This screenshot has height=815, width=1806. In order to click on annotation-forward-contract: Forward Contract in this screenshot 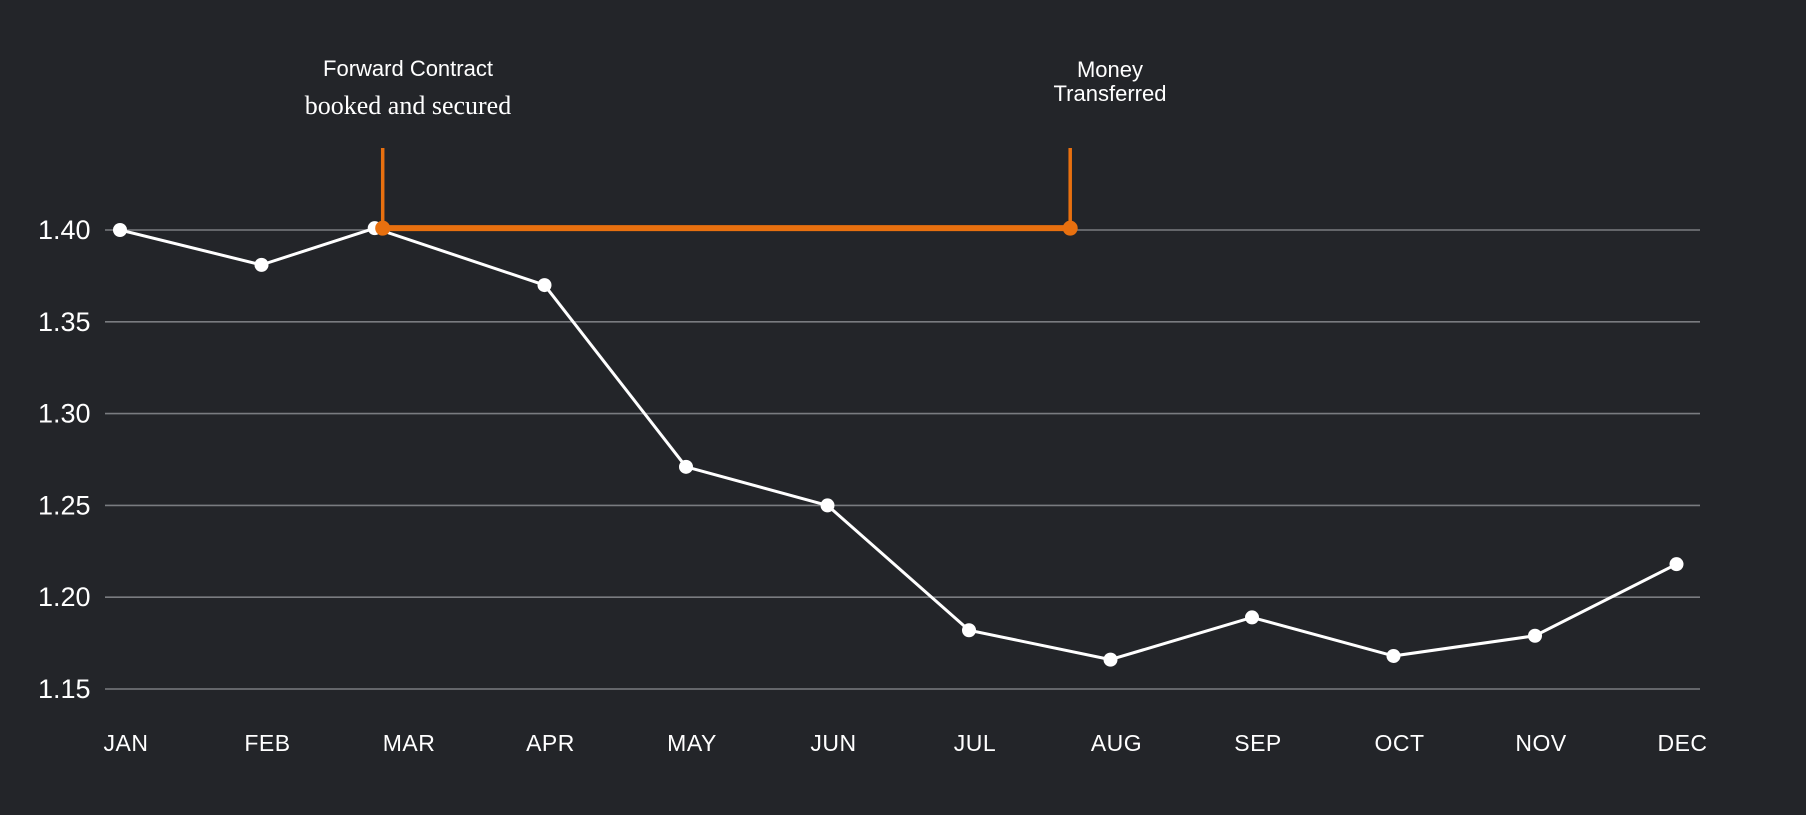, I will do `click(408, 68)`.